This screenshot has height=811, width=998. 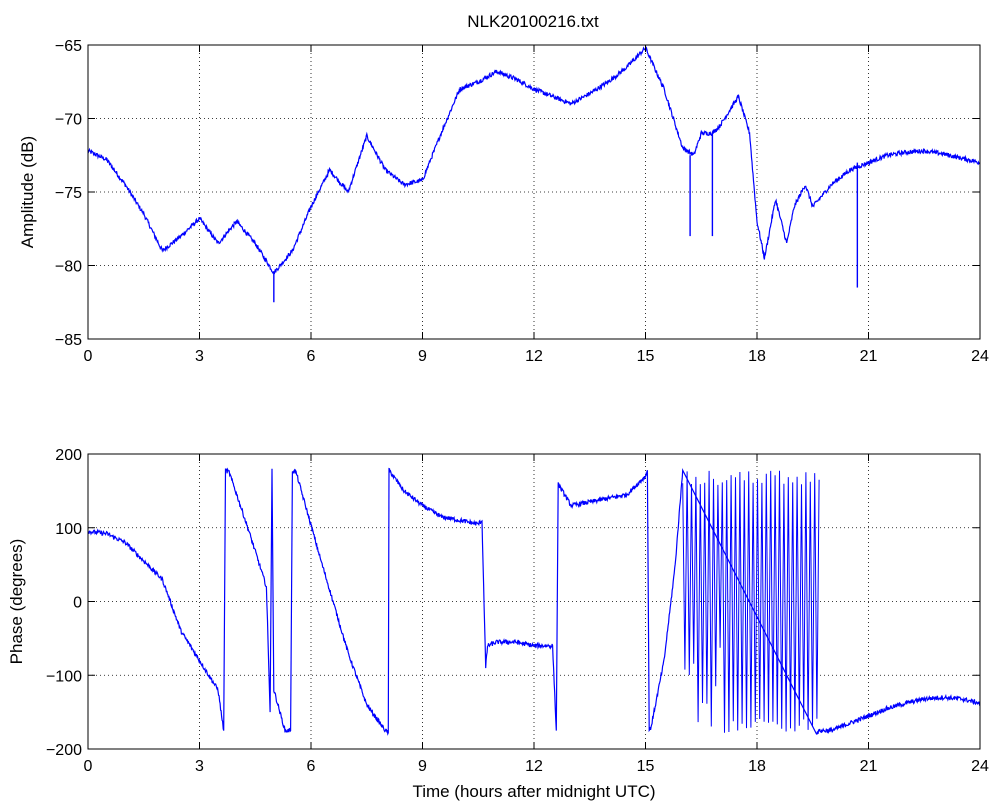 I want to click on y-tick-label: −200, so click(x=64, y=750).